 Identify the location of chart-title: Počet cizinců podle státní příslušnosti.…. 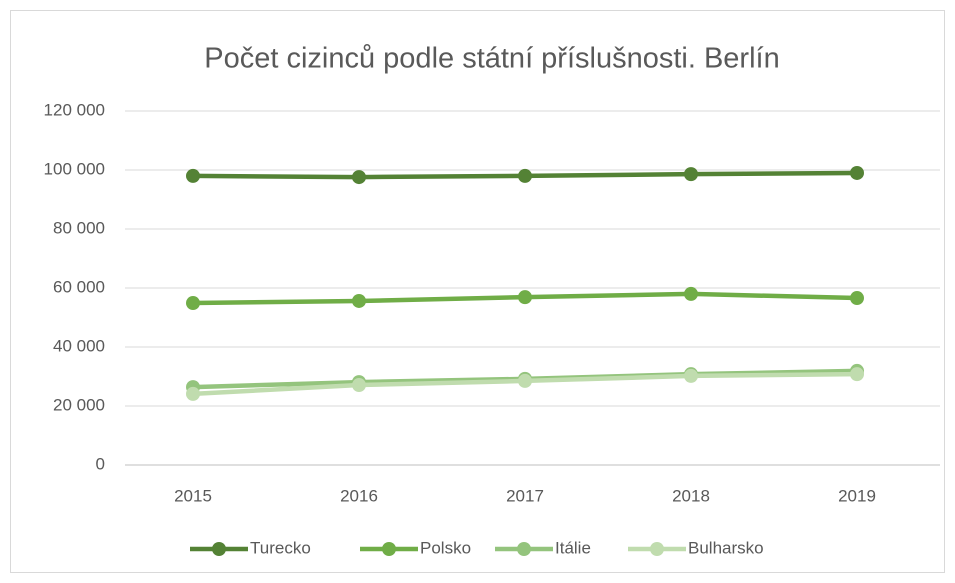
(491, 59).